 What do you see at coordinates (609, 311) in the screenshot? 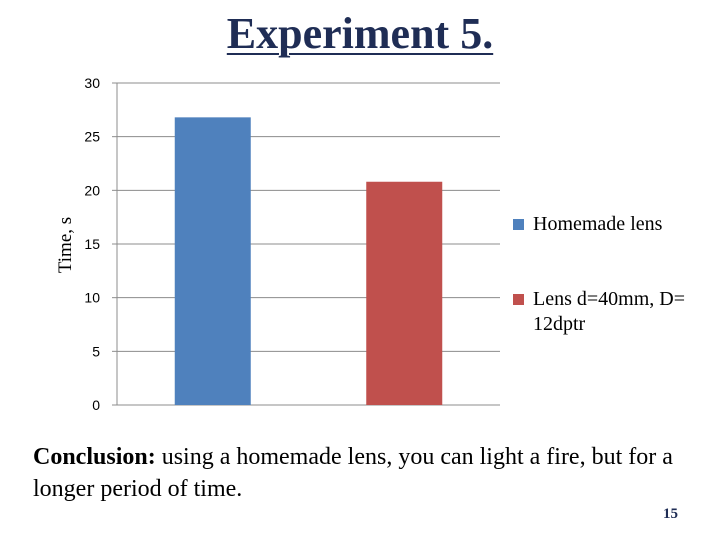
I see `legend-label: Lens d=40mm, D= 12dptr` at bounding box center [609, 311].